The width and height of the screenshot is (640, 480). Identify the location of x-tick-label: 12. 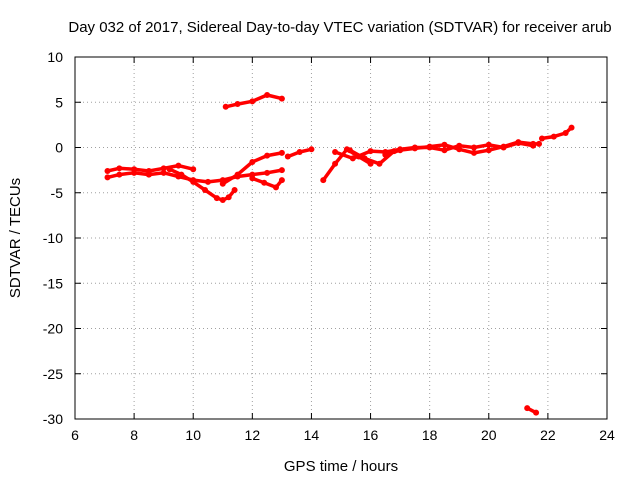
(253, 435).